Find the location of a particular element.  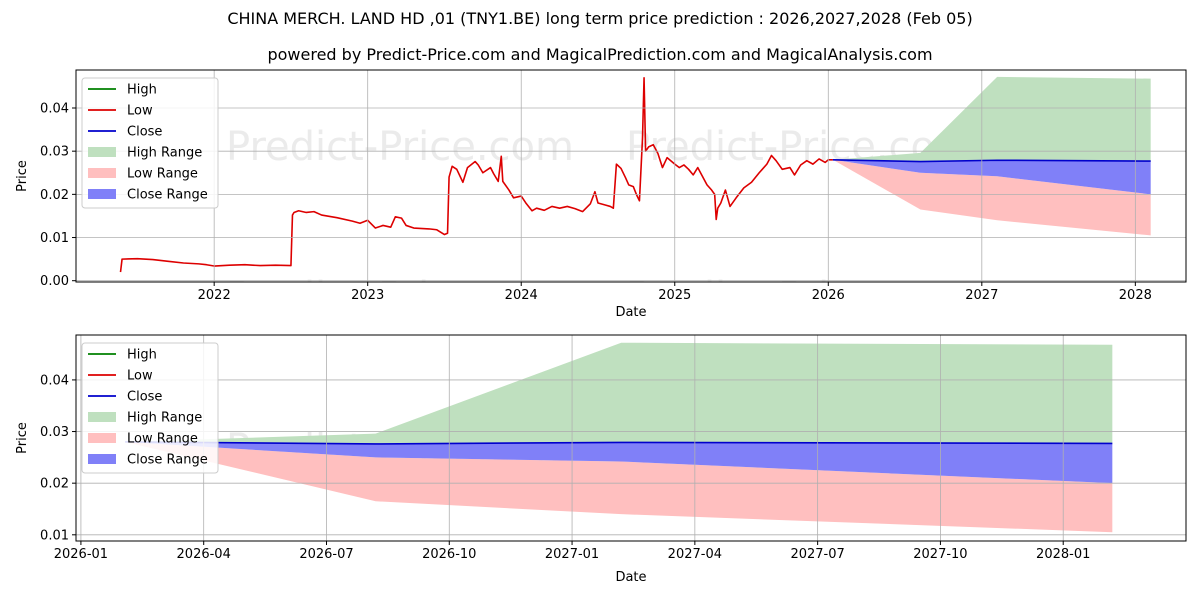

x-tick-label: 2026-01 is located at coordinates (81, 554).